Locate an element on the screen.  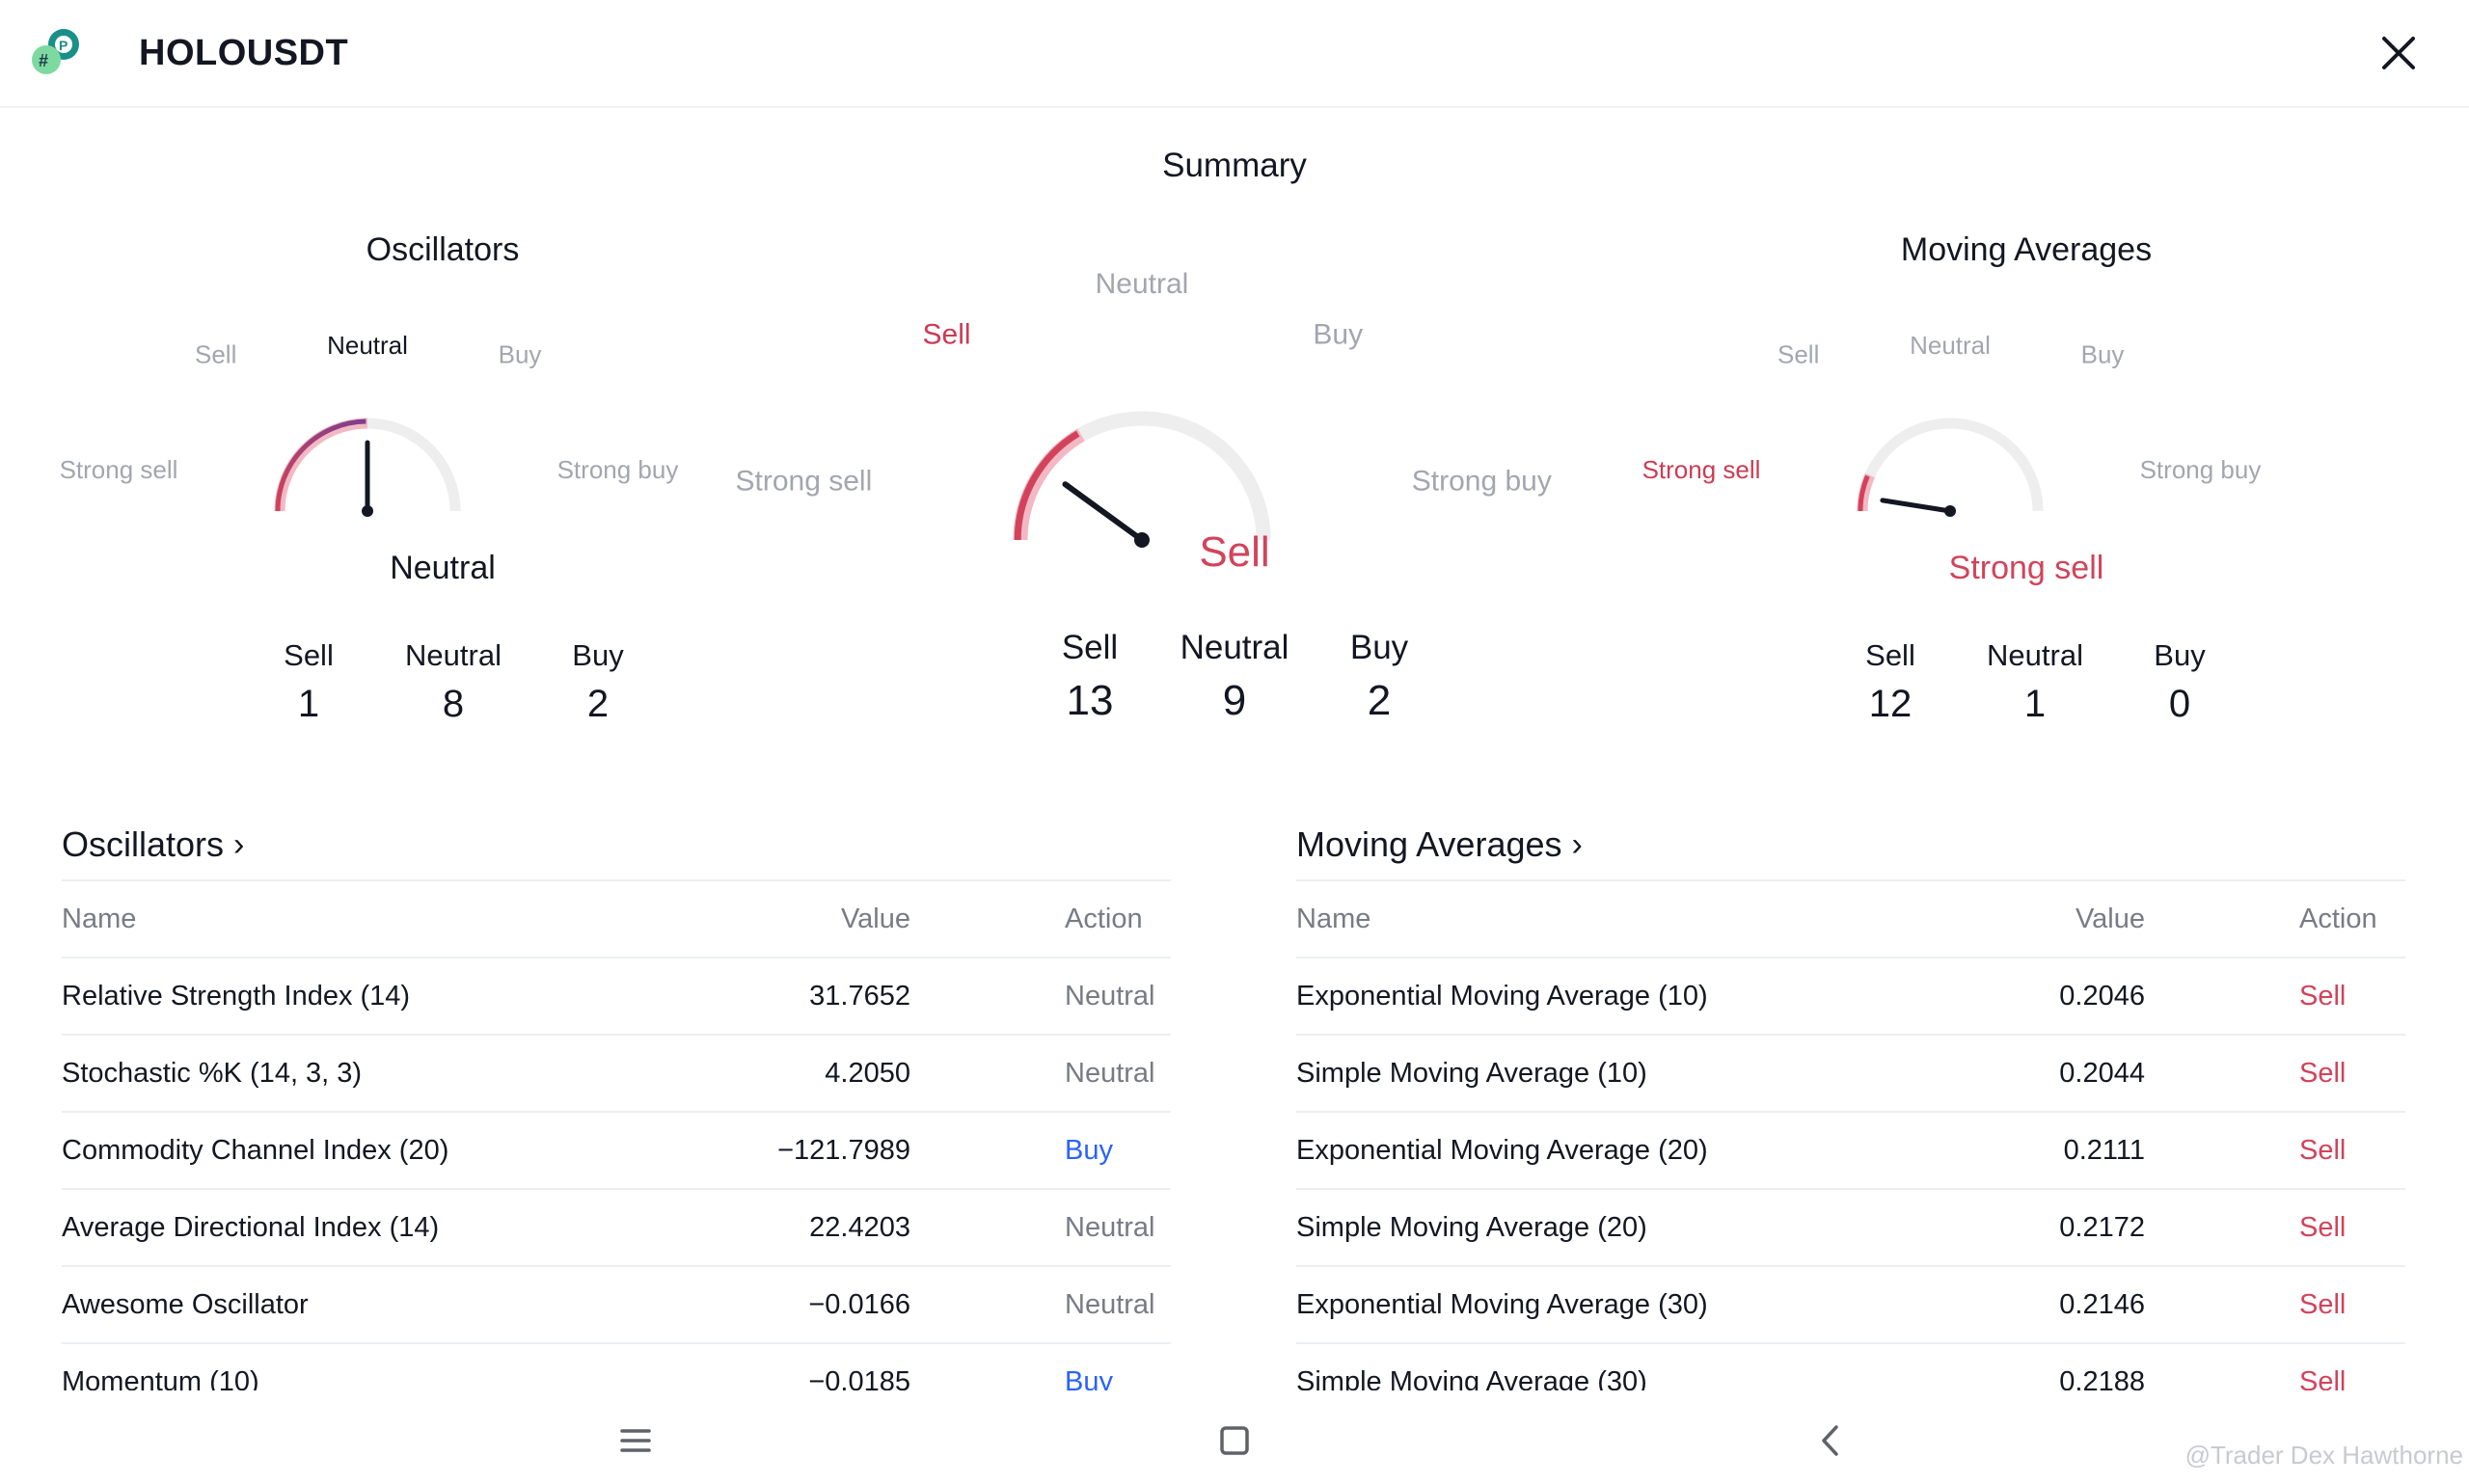
gauge-label-strong-sell: Strong sell is located at coordinates (119, 469).